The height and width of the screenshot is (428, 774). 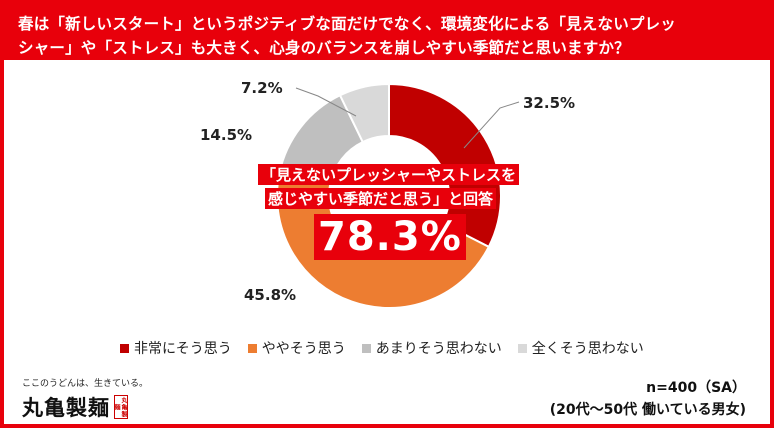 What do you see at coordinates (389, 174) in the screenshot?
I see `callout-text-line-1: 「見えないプレッシャーやストレスを` at bounding box center [389, 174].